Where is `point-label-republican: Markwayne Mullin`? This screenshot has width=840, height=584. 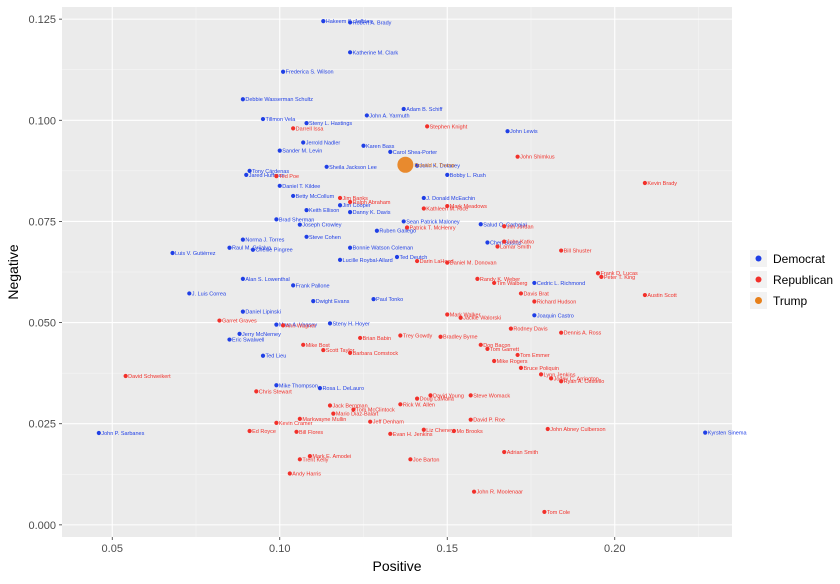
point-label-republican: Markwayne Mullin is located at coordinates (324, 420).